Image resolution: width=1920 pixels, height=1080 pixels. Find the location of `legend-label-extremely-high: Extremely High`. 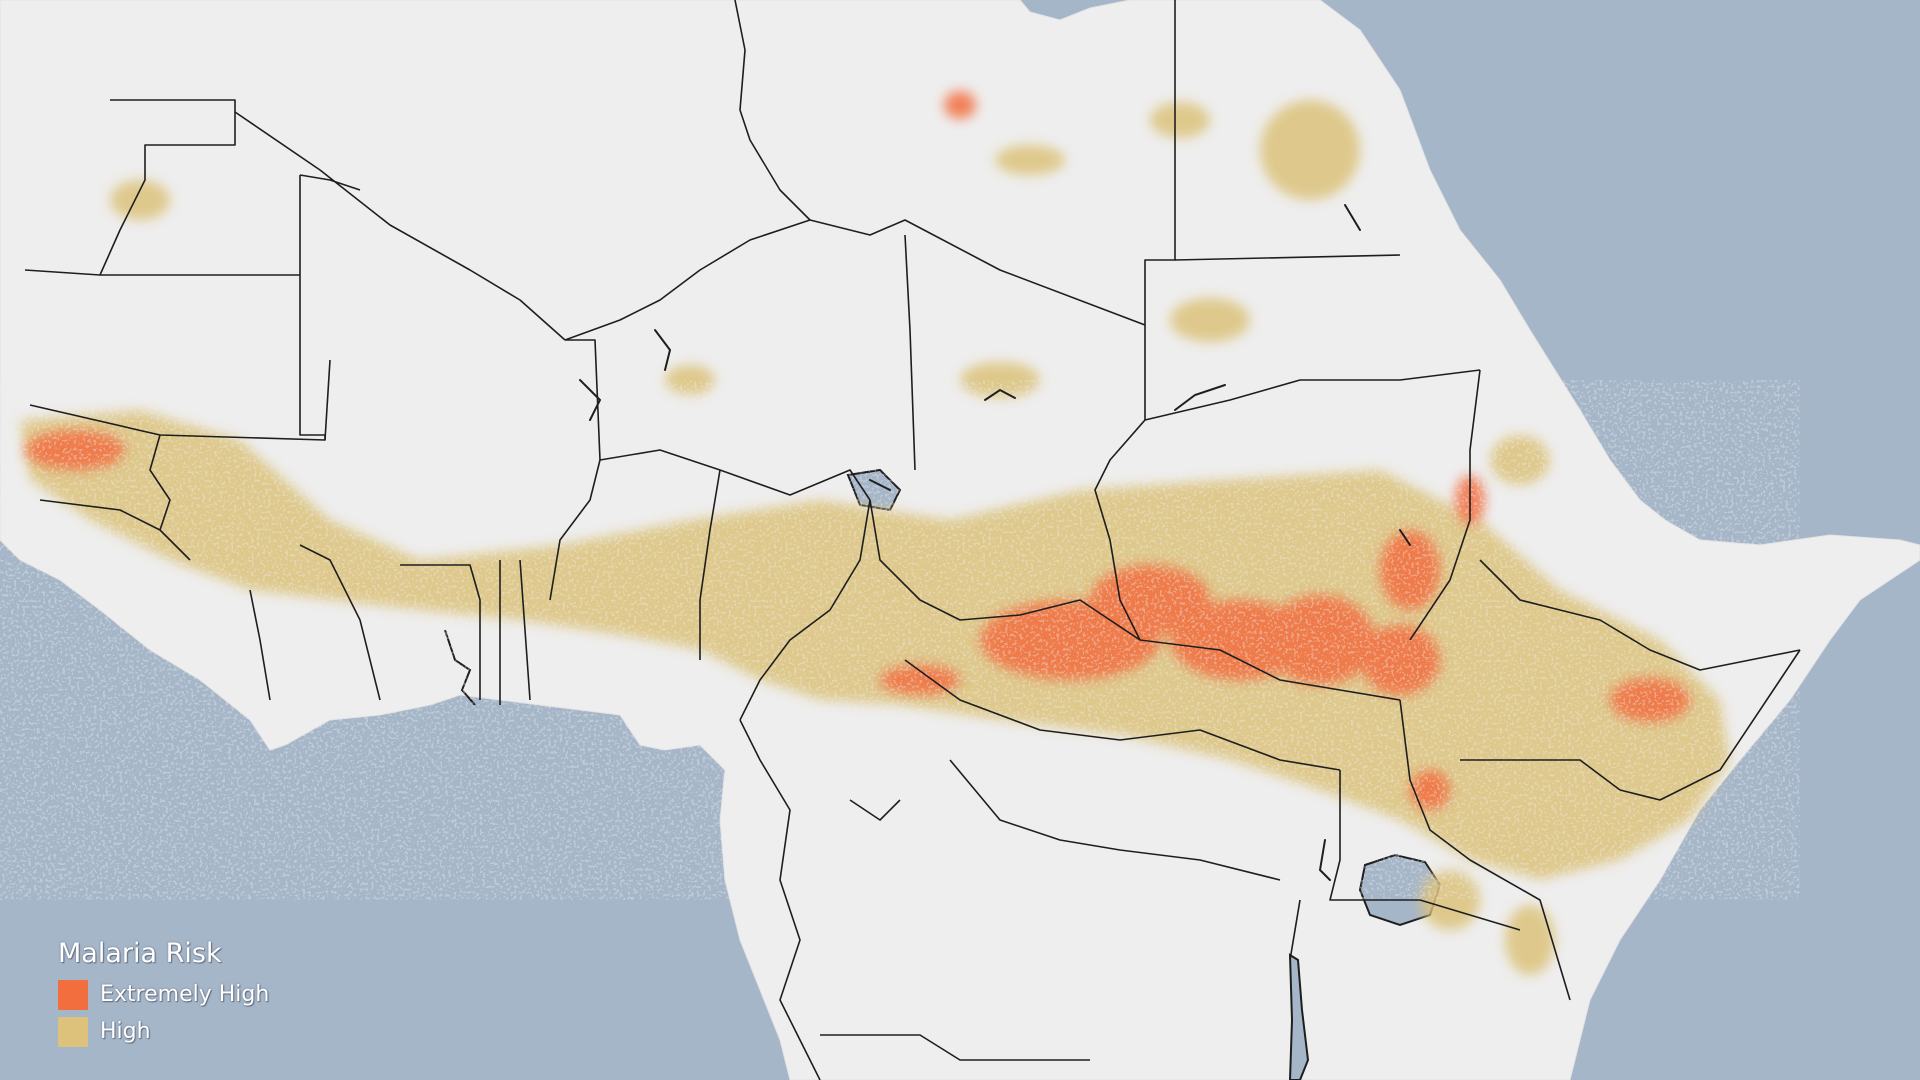

legend-label-extremely-high: Extremely High is located at coordinates (185, 994).